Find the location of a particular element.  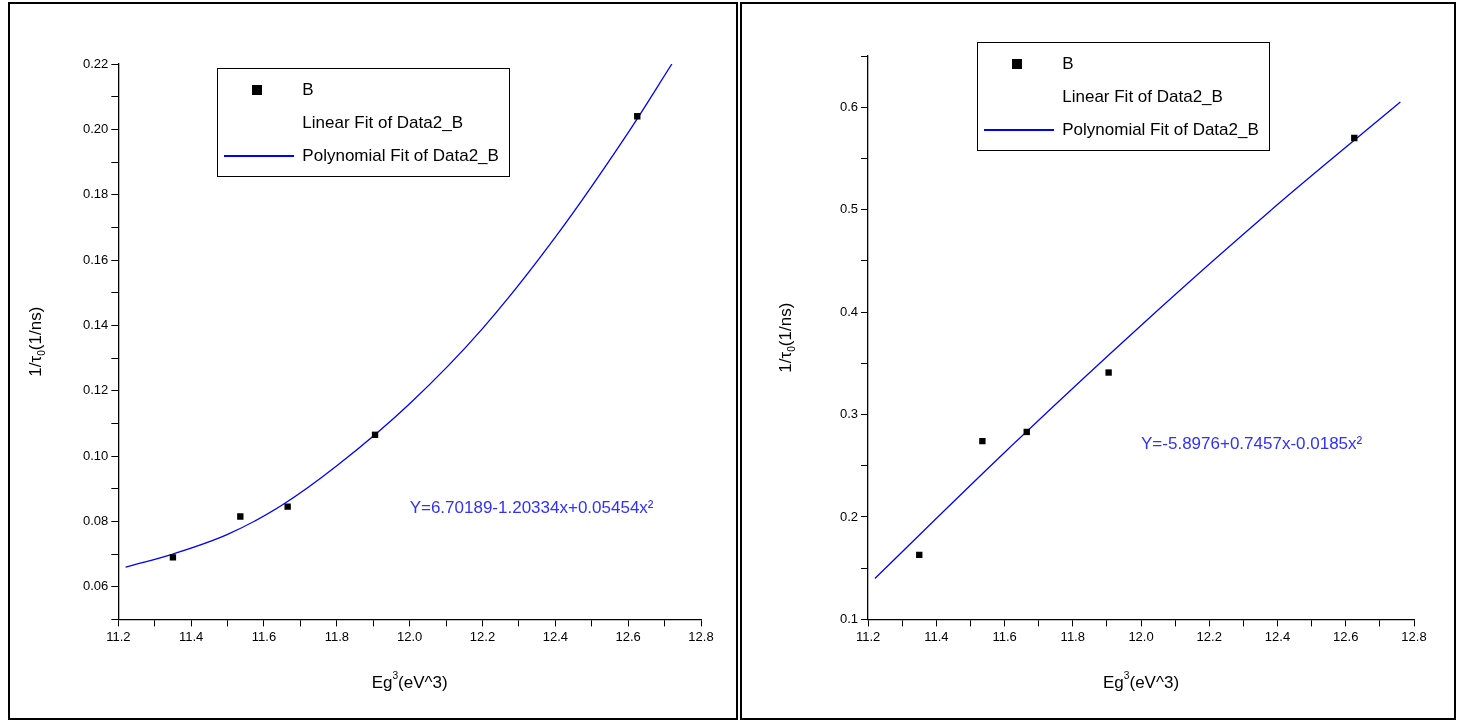

y-tick-label: 0.06 is located at coordinates (95, 586).